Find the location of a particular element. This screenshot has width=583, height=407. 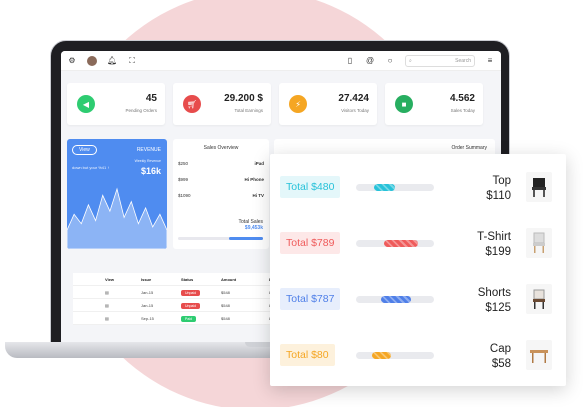

revenue-value: $16k is located at coordinates (150, 171).